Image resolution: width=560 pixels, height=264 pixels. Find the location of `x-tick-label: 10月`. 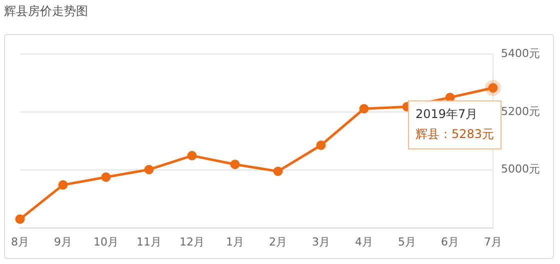

x-tick-label: 10月 is located at coordinates (106, 241).